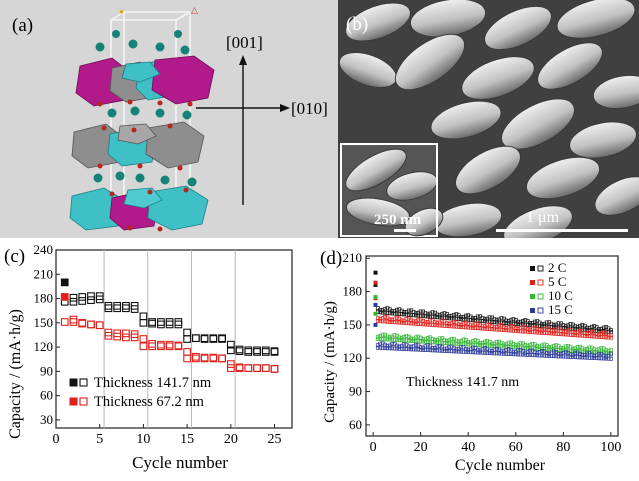 The height and width of the screenshot is (481, 639). I want to click on chart-d-xtick-label: 60, so click(516, 447).